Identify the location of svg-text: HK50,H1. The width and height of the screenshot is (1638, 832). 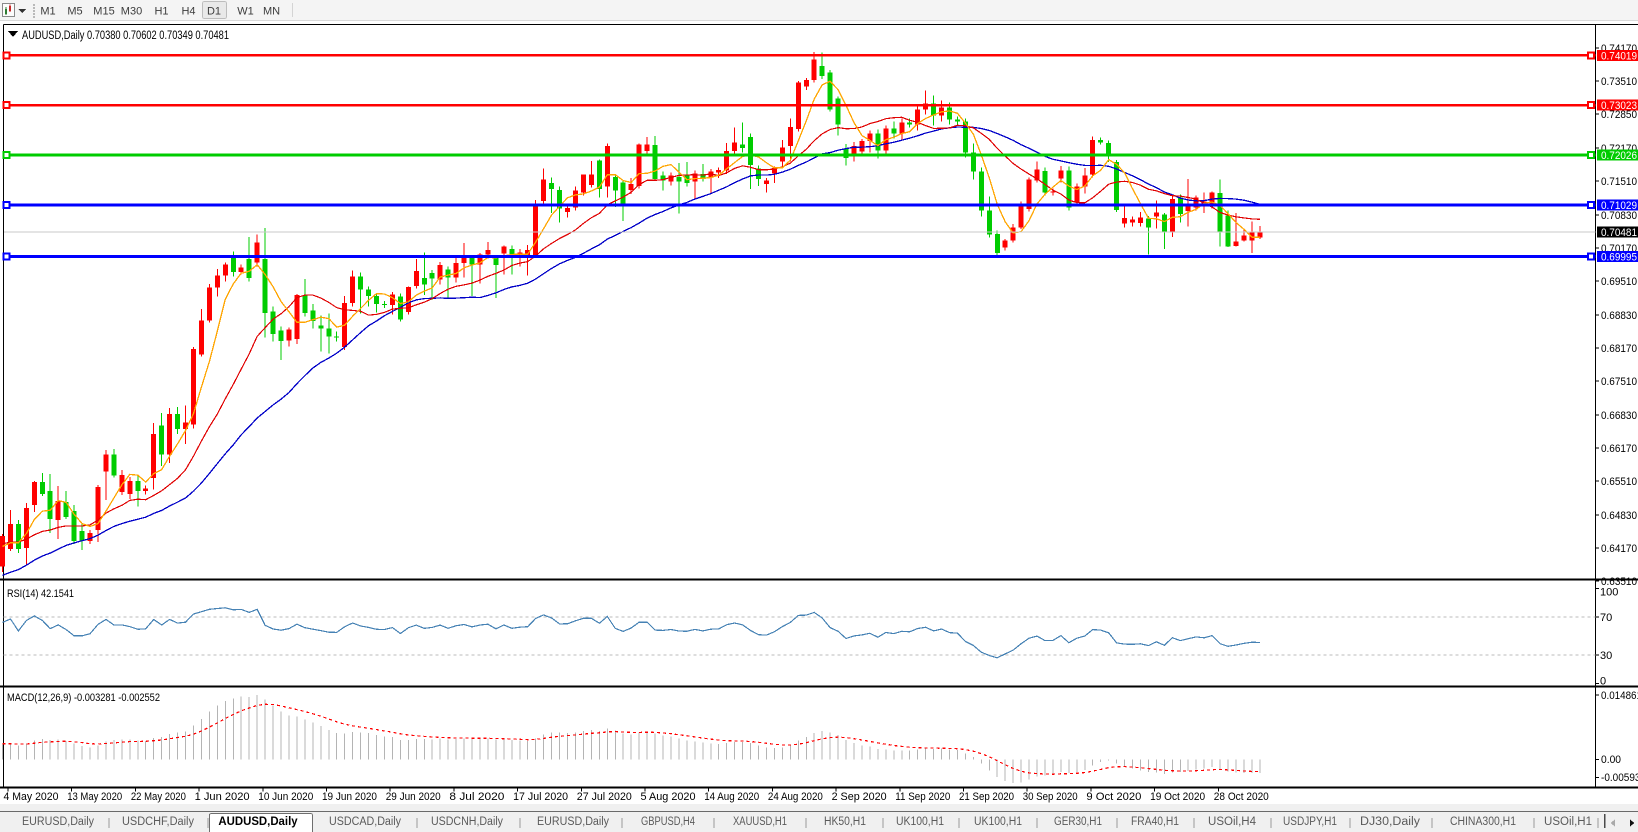
(845, 822).